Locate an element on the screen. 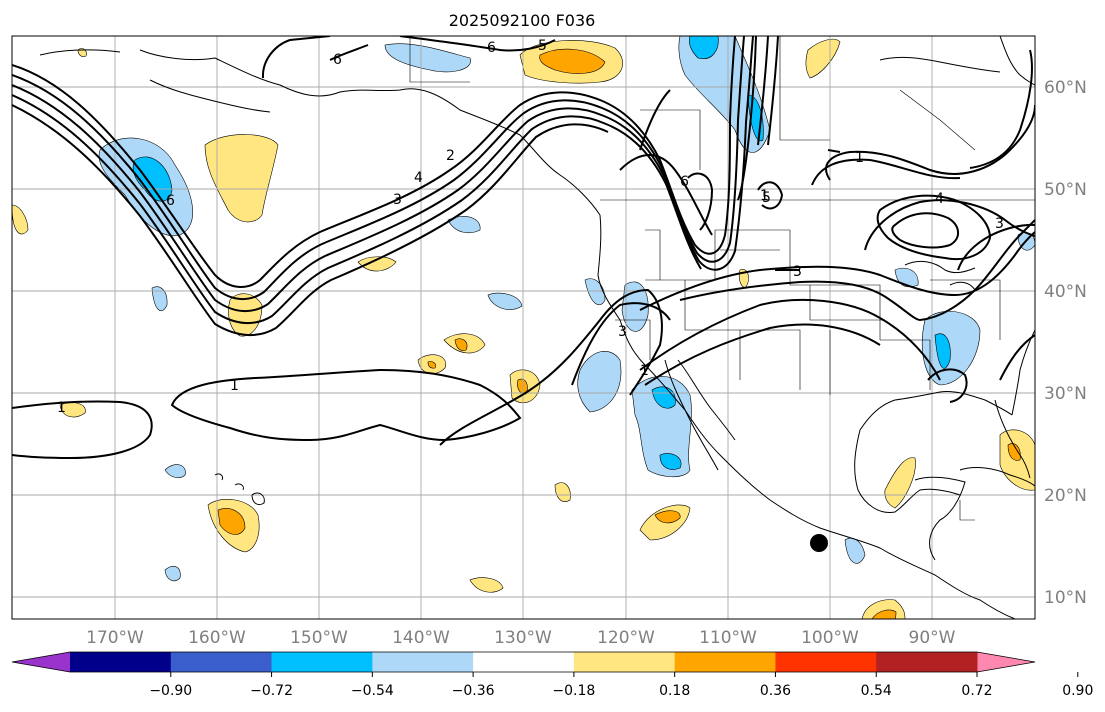 Image resolution: width=1105 pixels, height=712 pixels. storm-position-marker is located at coordinates (819, 543).